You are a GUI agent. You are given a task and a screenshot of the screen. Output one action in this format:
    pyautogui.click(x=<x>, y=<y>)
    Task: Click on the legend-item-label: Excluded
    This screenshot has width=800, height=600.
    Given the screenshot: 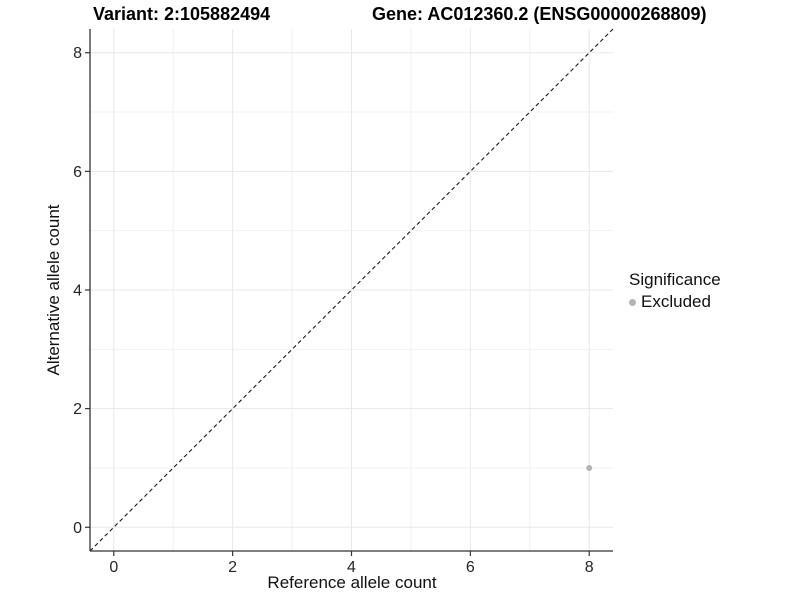 What is the action you would take?
    pyautogui.click(x=676, y=301)
    